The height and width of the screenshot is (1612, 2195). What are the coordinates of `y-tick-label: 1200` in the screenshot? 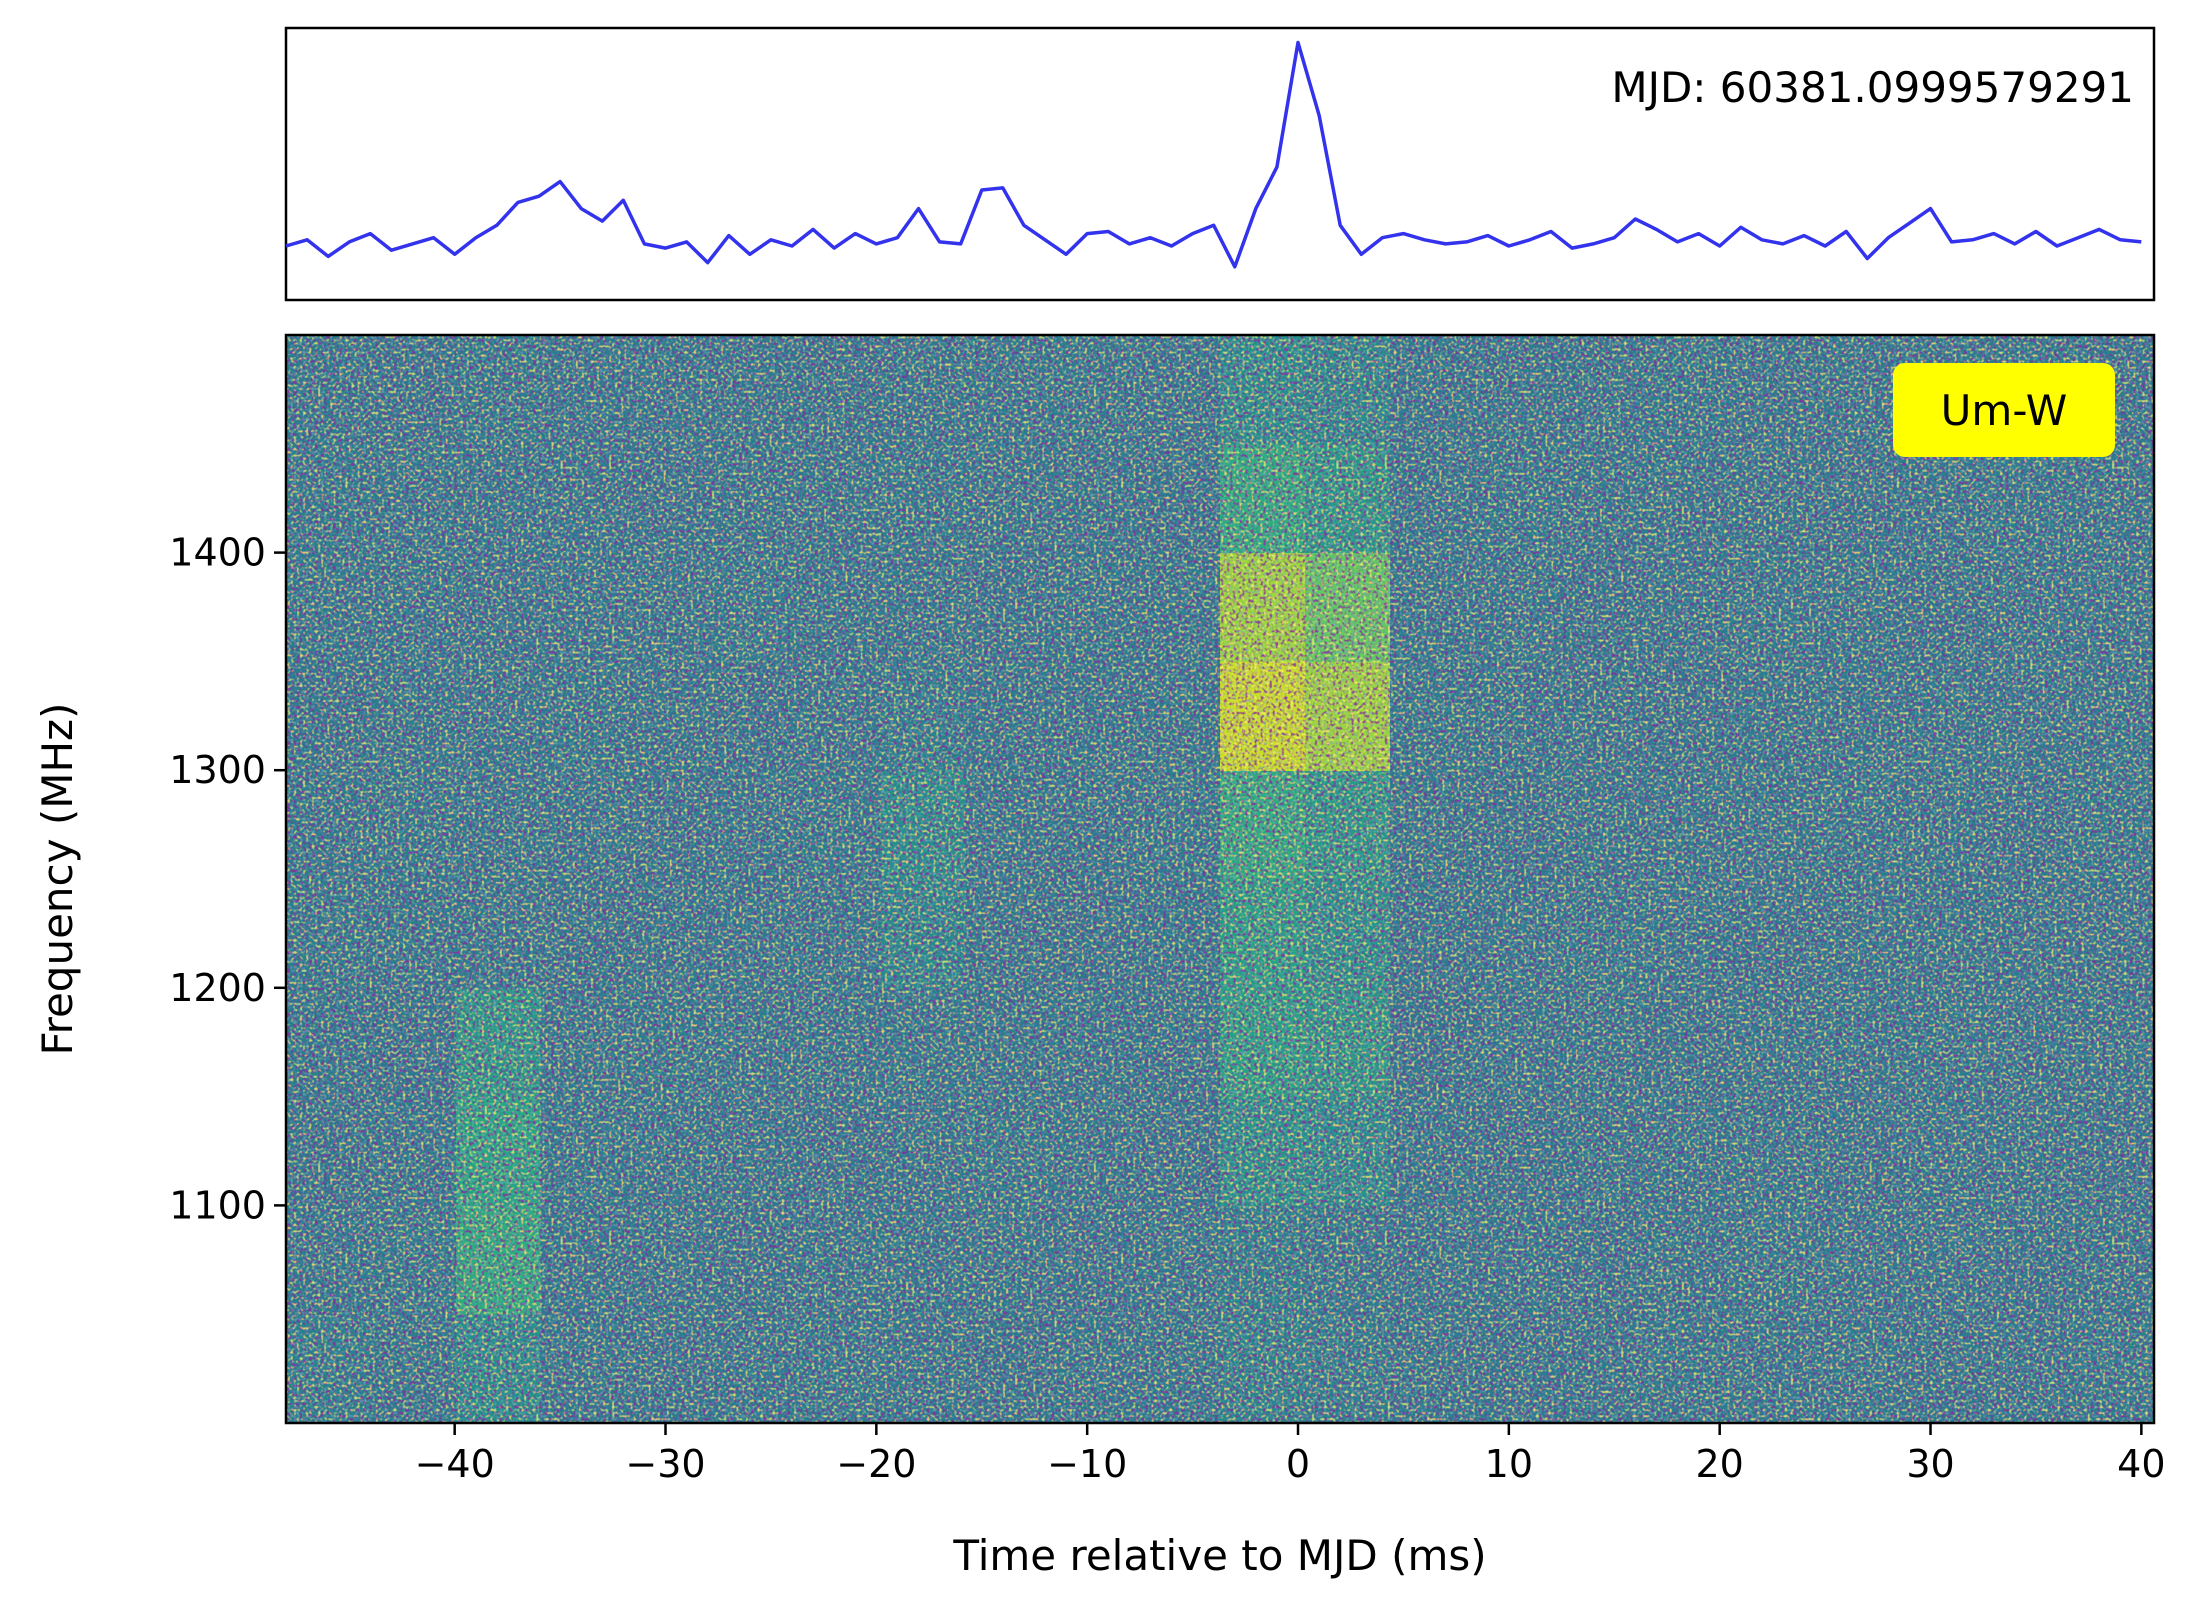 It's located at (217, 988).